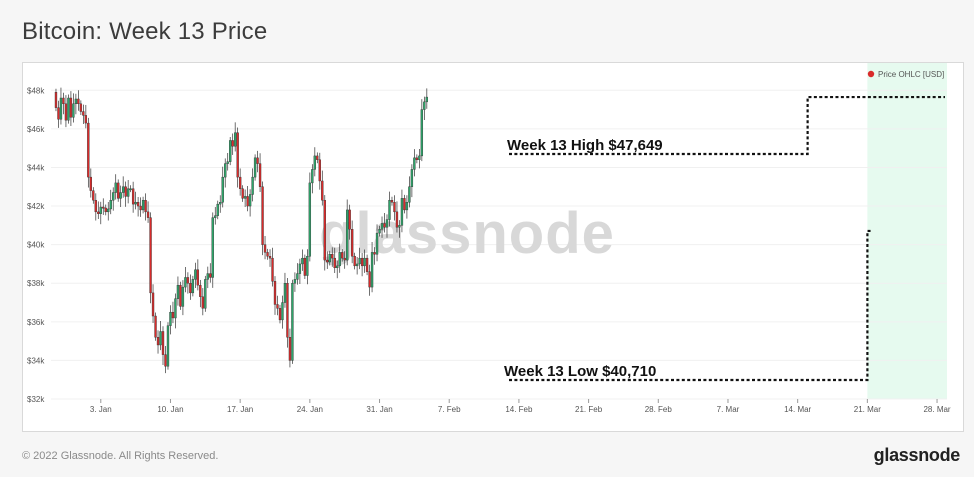  I want to click on x-tick-label: 21. Feb, so click(589, 409).